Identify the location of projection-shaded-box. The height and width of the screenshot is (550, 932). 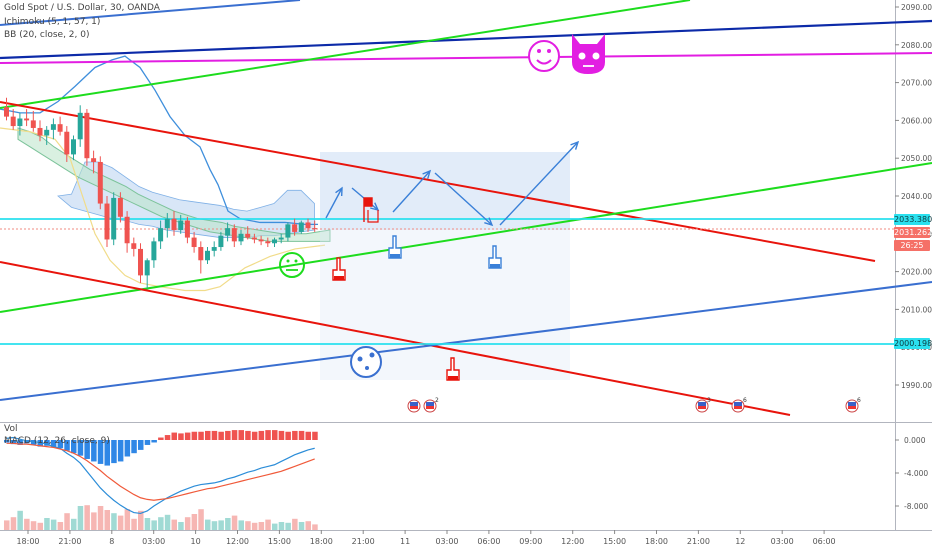
(445, 191).